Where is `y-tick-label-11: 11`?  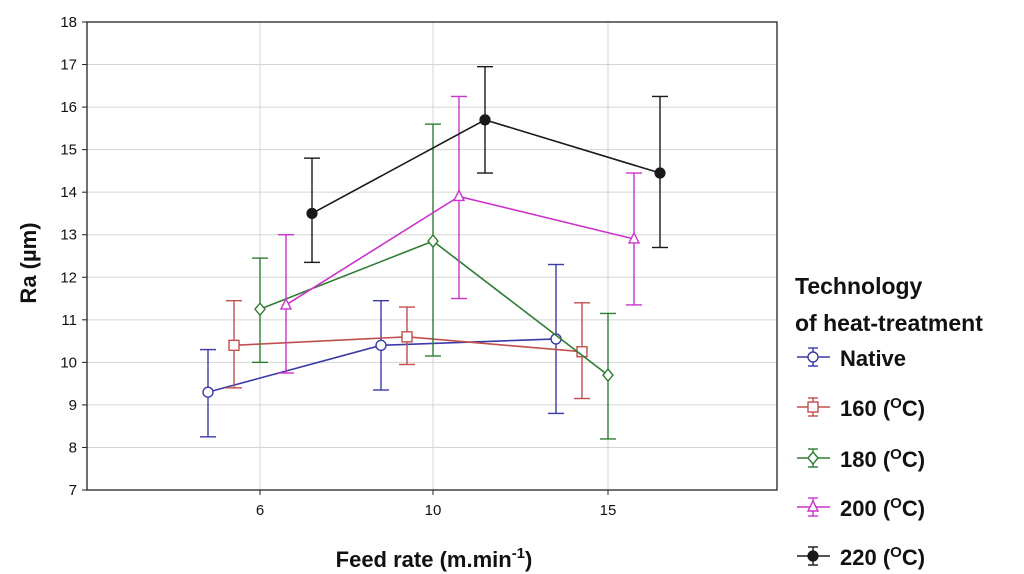 y-tick-label-11: 11 is located at coordinates (69, 320).